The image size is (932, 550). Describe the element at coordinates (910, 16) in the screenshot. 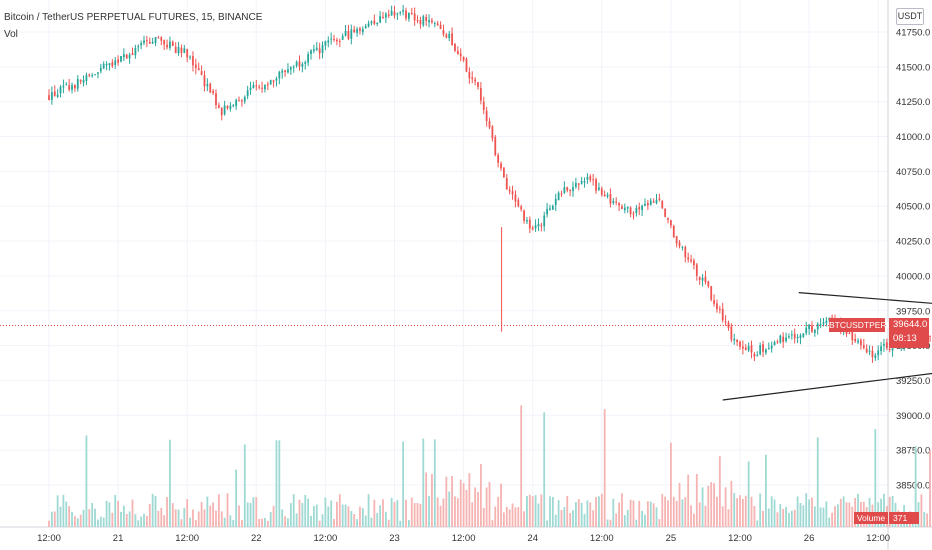

I see `currency-button: USDT` at that location.